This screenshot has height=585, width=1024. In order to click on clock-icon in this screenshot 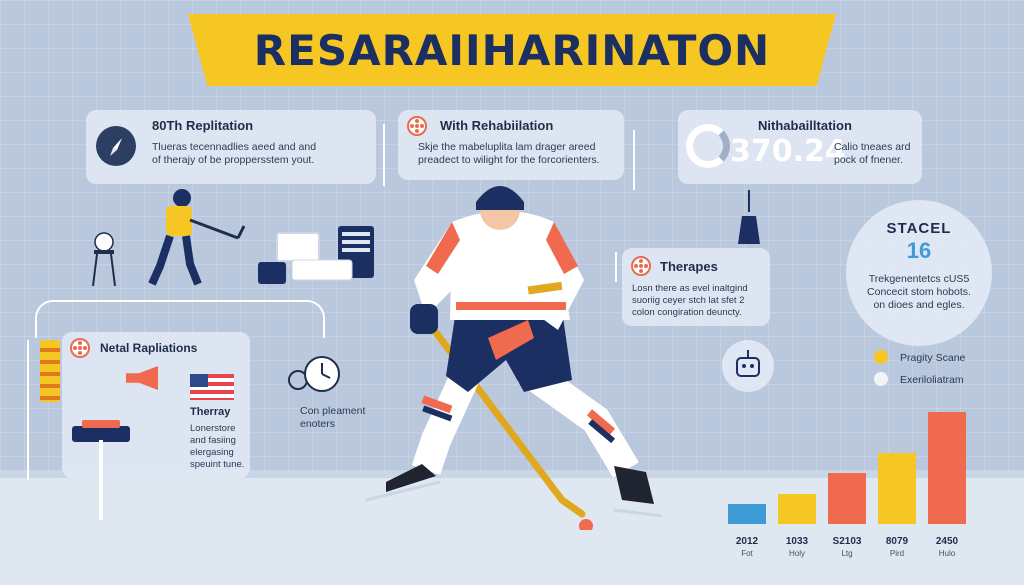, I will do `click(315, 375)`.